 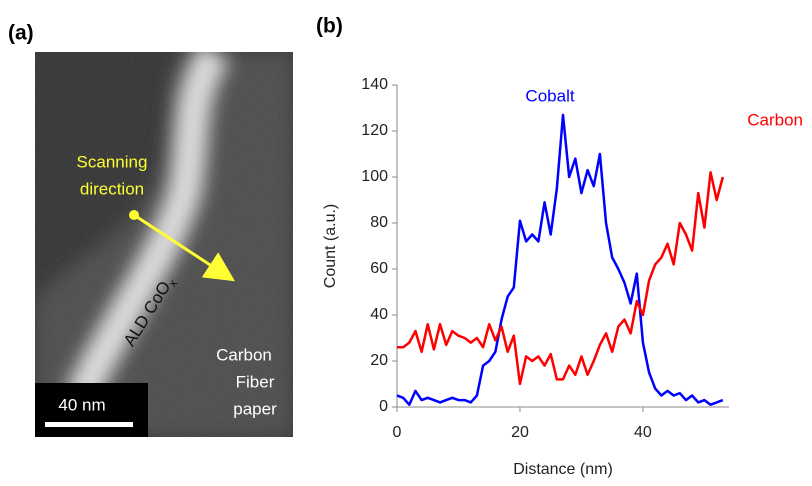 I want to click on scale-bar, so click(x=89, y=424).